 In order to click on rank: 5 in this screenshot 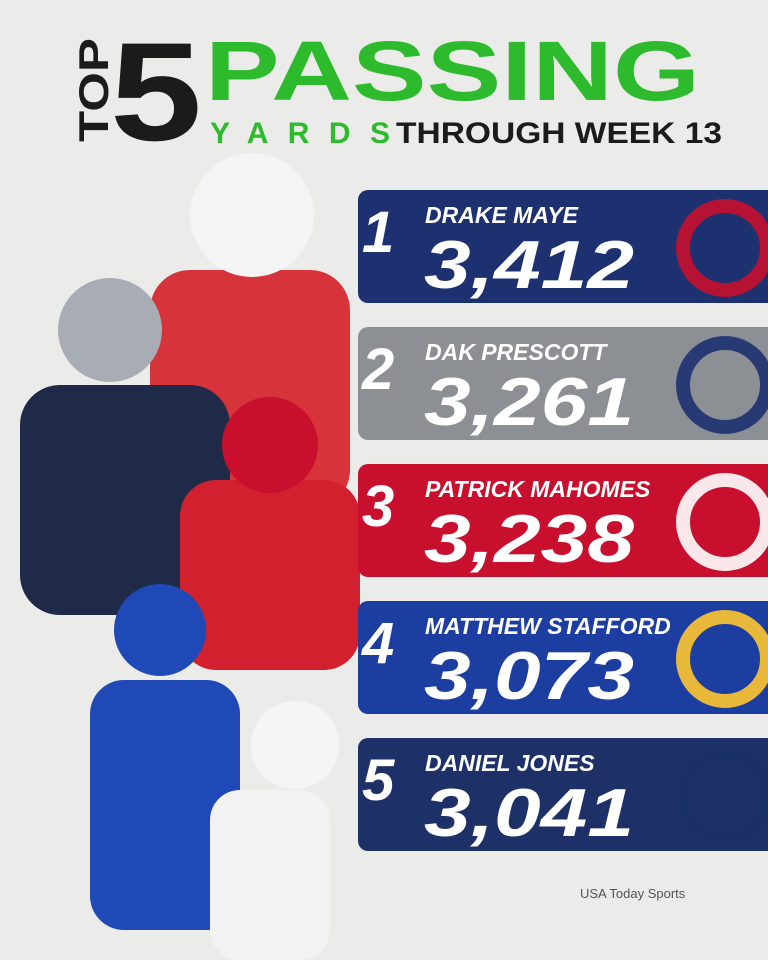, I will do `click(378, 780)`.